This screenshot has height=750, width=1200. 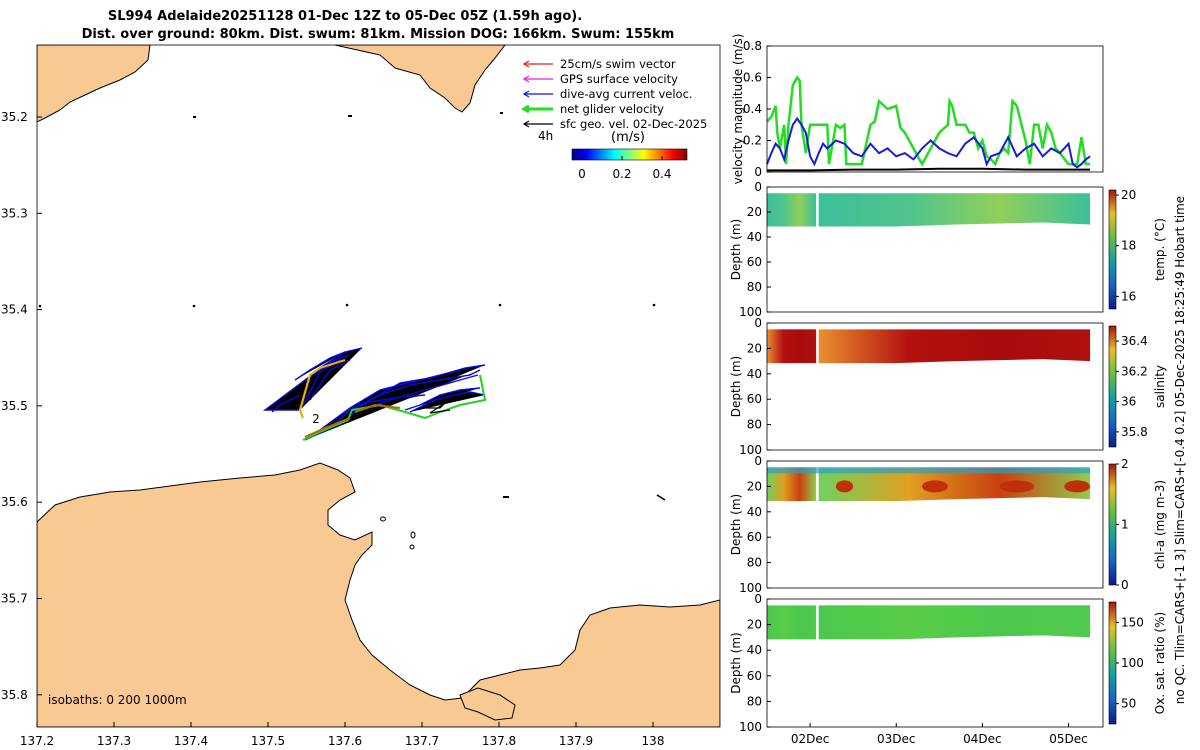 What do you see at coordinates (94, 84) in the screenshot?
I see `land-northwest` at bounding box center [94, 84].